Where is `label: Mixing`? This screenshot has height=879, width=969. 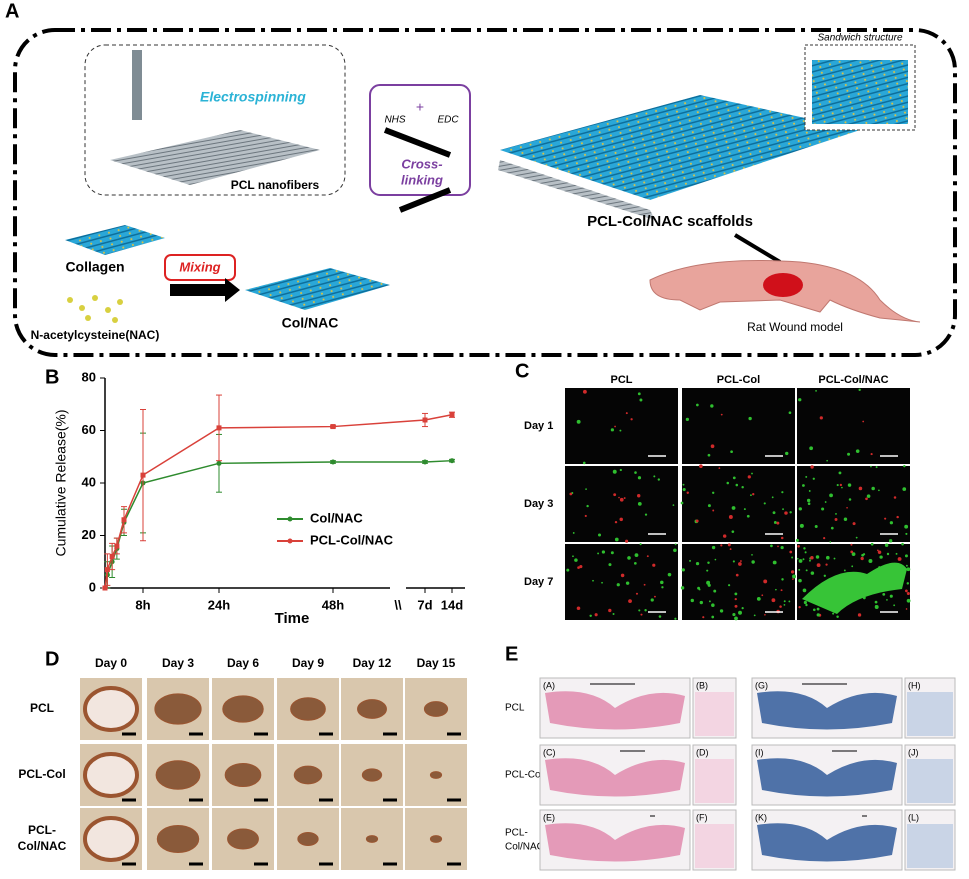
label: Mixing is located at coordinates (199, 266).